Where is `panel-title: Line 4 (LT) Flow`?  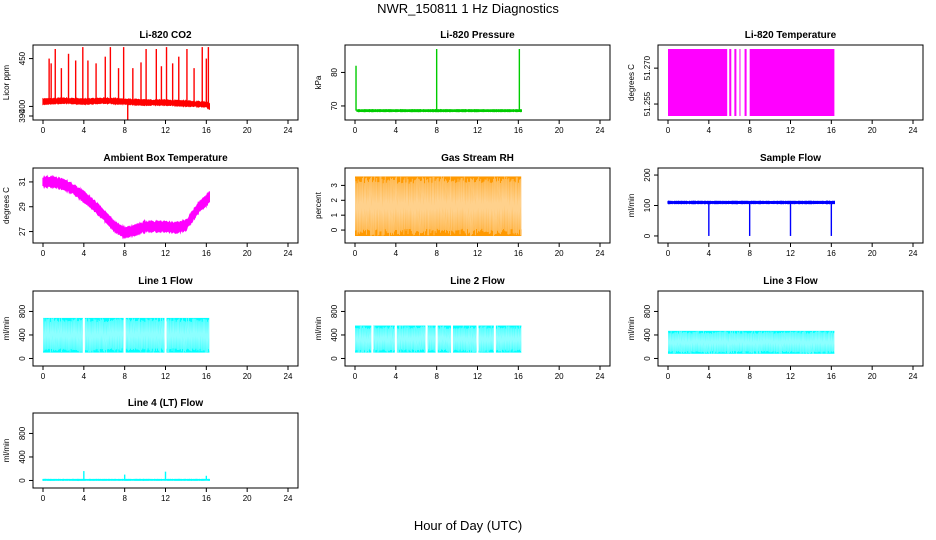
panel-title: Line 4 (LT) Flow is located at coordinates (166, 403).